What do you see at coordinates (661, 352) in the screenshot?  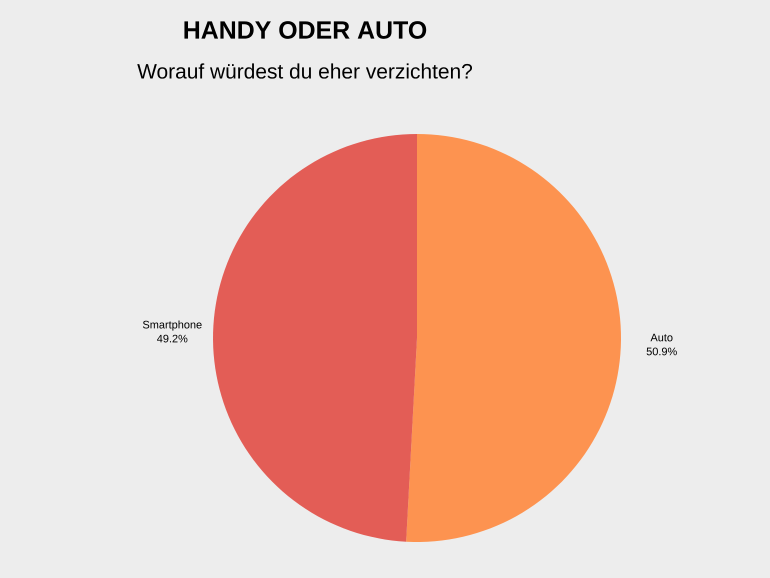 I see `data-label: 50.9%` at bounding box center [661, 352].